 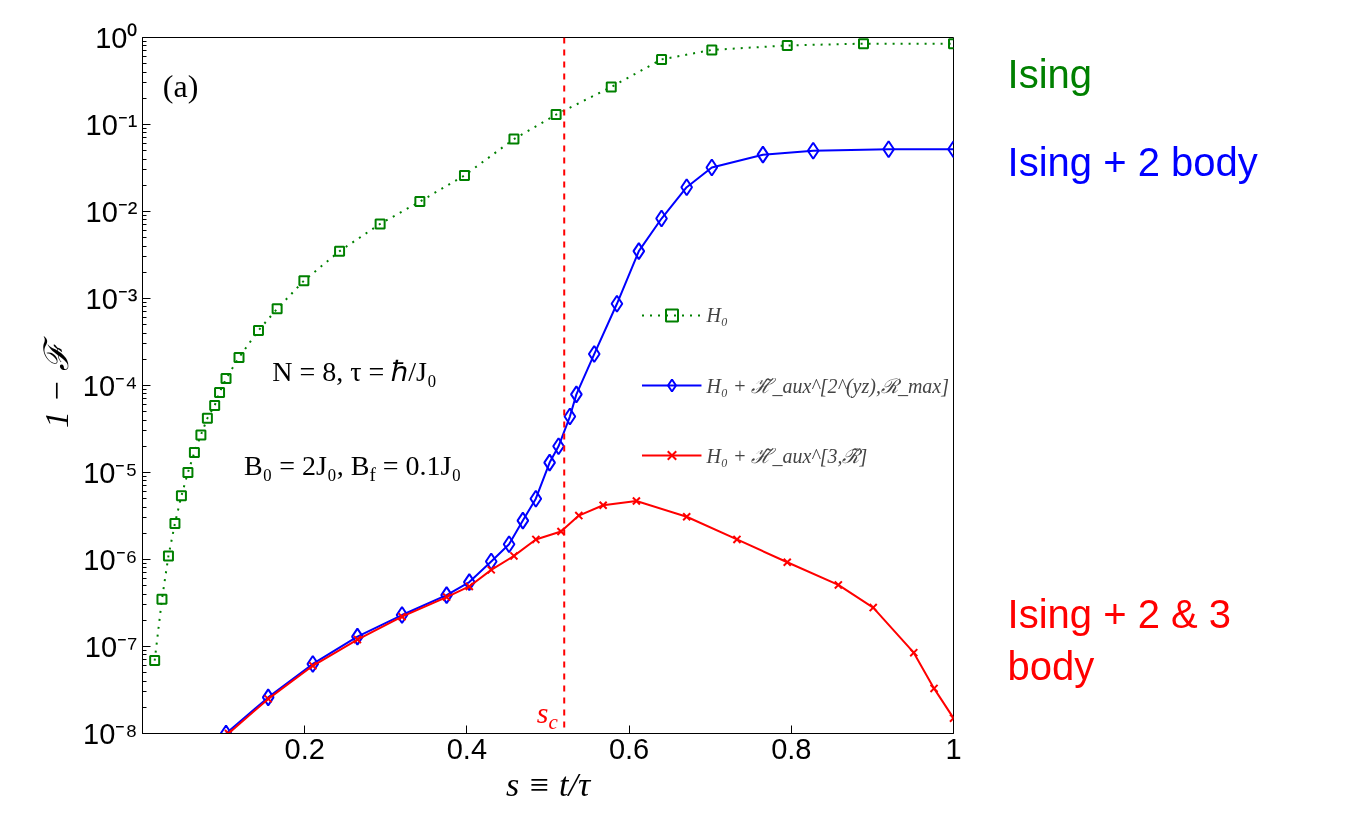 I want to click on annotation: N = 8, τ = ℏ/J₀, so click(x=354, y=372).